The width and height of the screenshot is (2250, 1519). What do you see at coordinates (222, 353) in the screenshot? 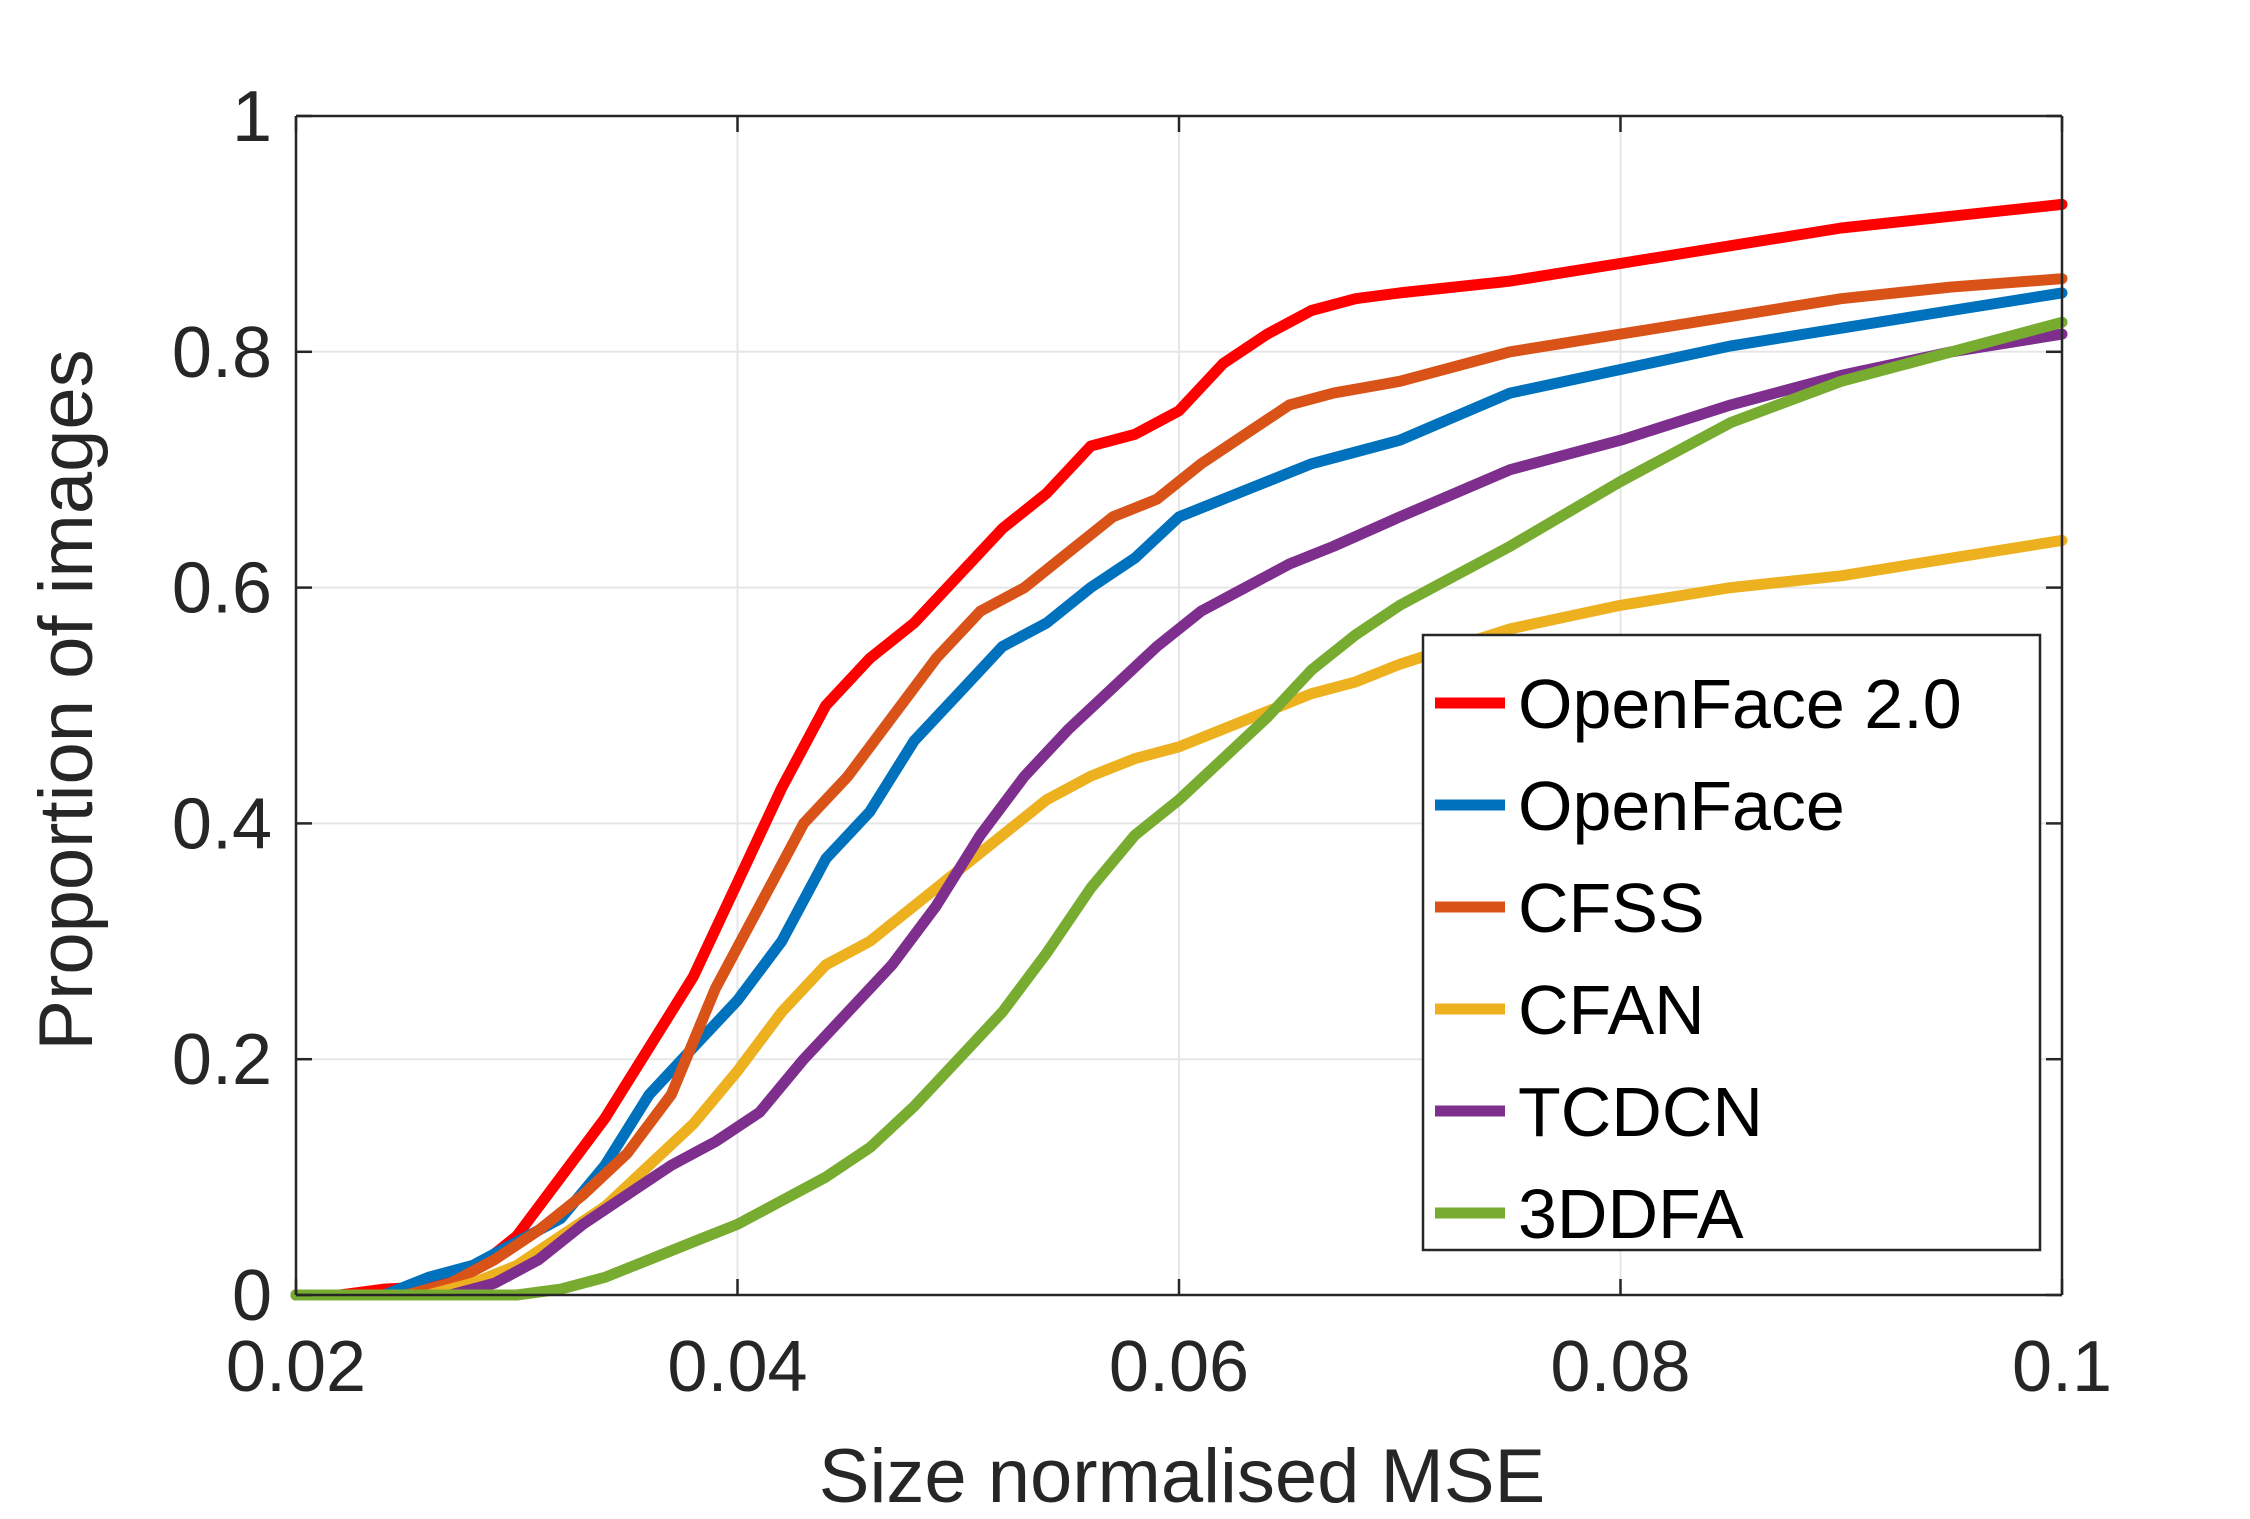
I see `y-tick-label: 0.8` at bounding box center [222, 353].